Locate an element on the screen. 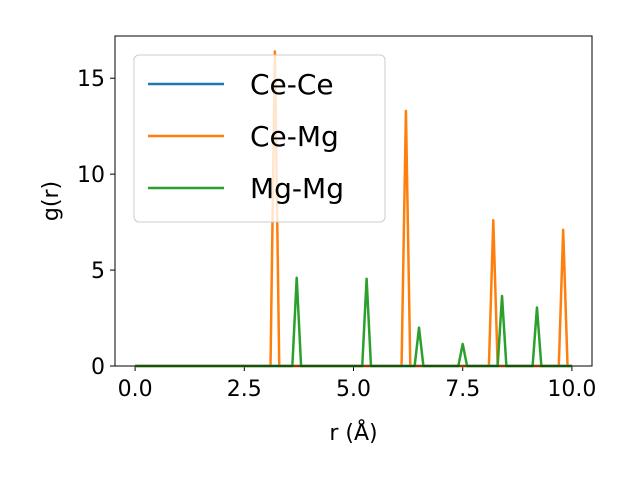  y-tick-label: 15 is located at coordinates (91, 79).